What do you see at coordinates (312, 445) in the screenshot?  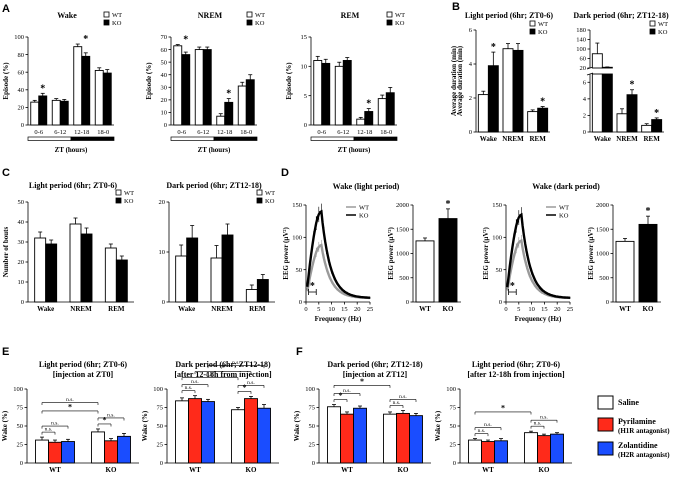 I see `F1-y-tick-label: 25` at bounding box center [312, 445].